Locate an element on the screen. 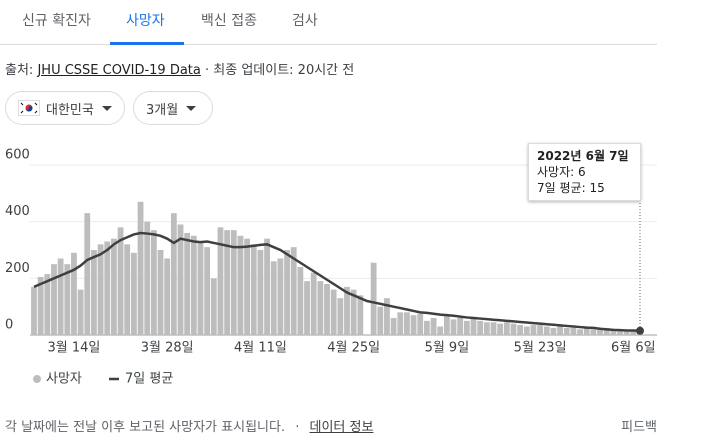  tooltip-label: 사망자: is located at coordinates (556, 172).